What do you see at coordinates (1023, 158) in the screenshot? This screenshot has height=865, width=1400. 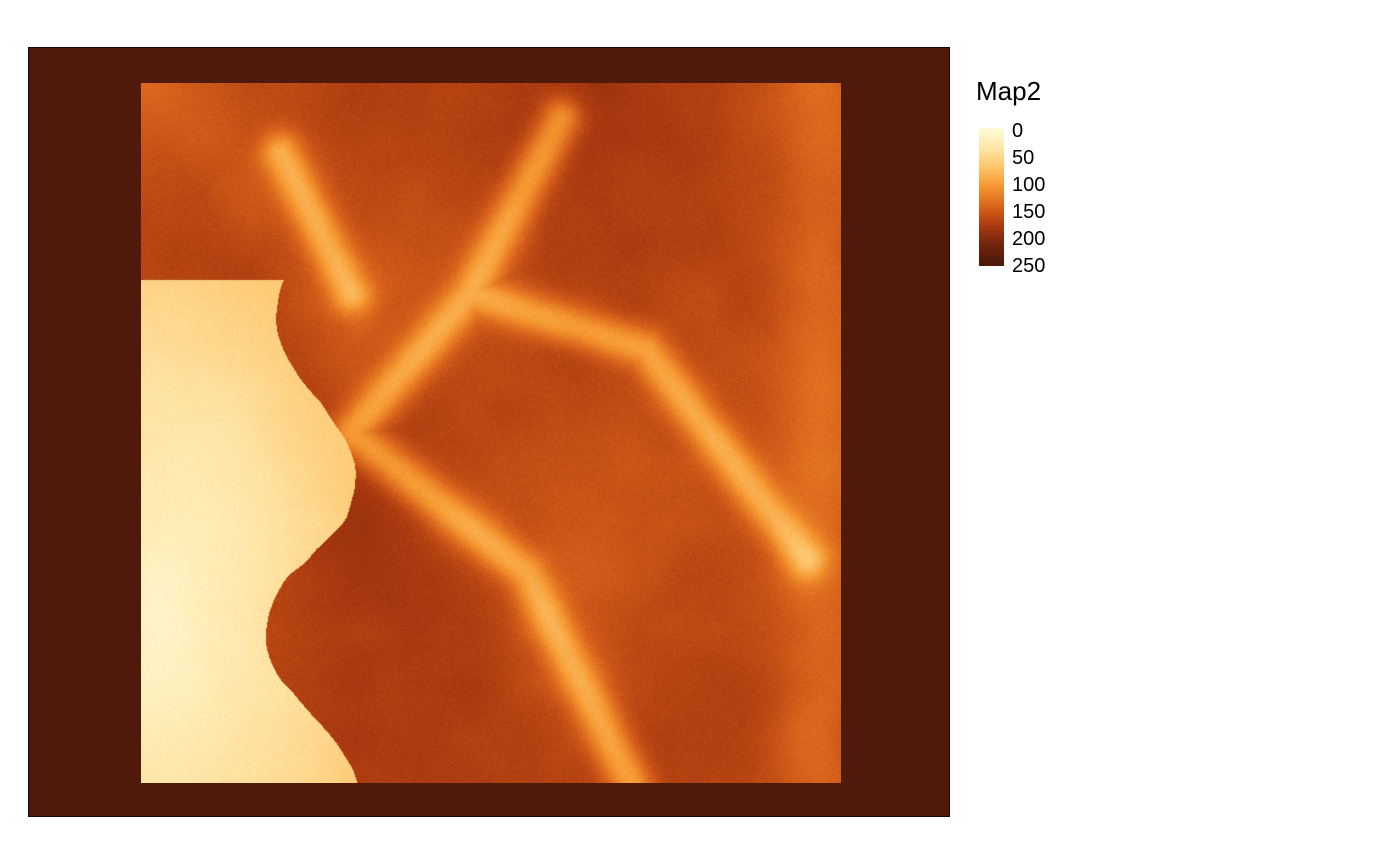 I see `legend-label-50: 50` at bounding box center [1023, 158].